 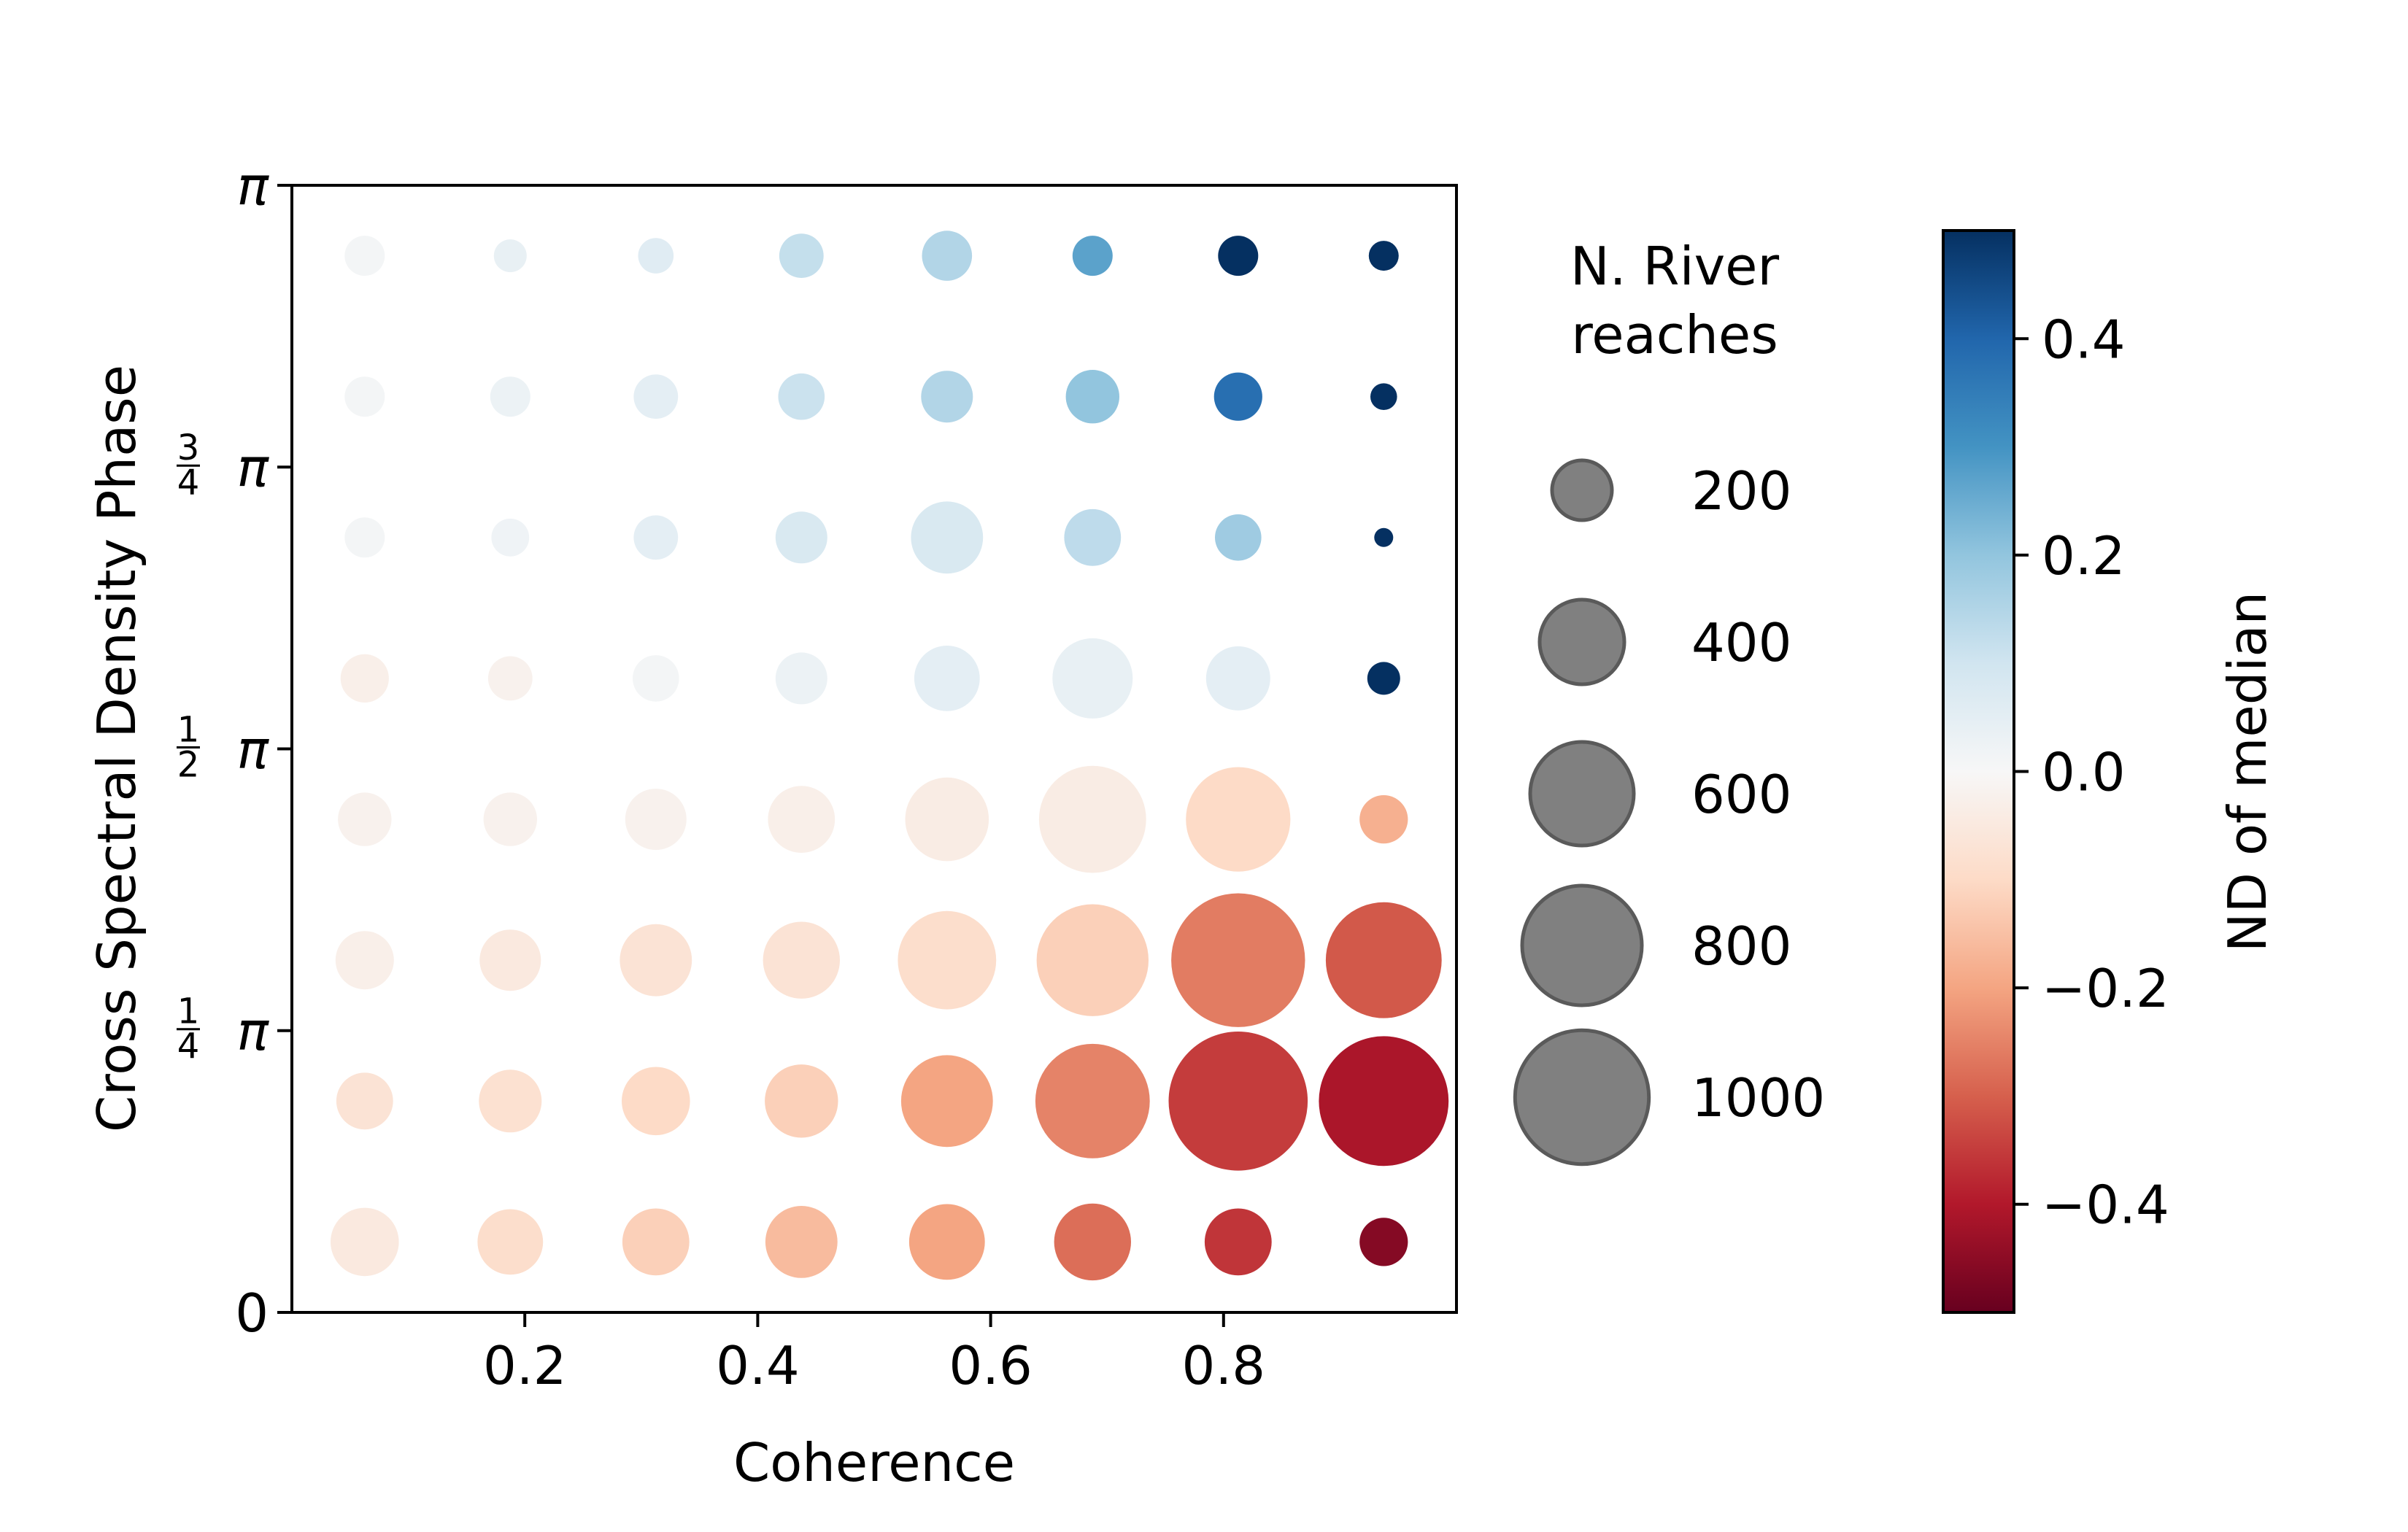 I want to click on y-tick-label: 14 π, so click(x=223, y=1029).